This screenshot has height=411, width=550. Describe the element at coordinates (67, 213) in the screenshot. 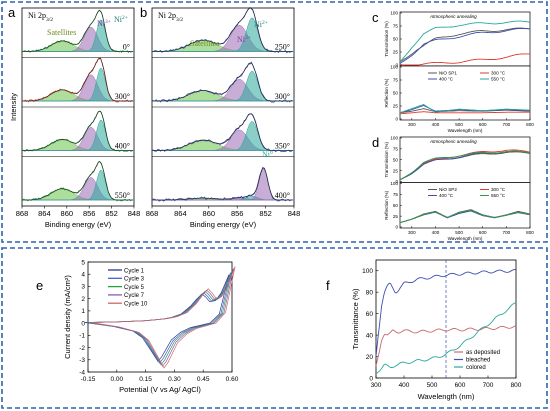

I see `x-tick-label: 860` at that location.